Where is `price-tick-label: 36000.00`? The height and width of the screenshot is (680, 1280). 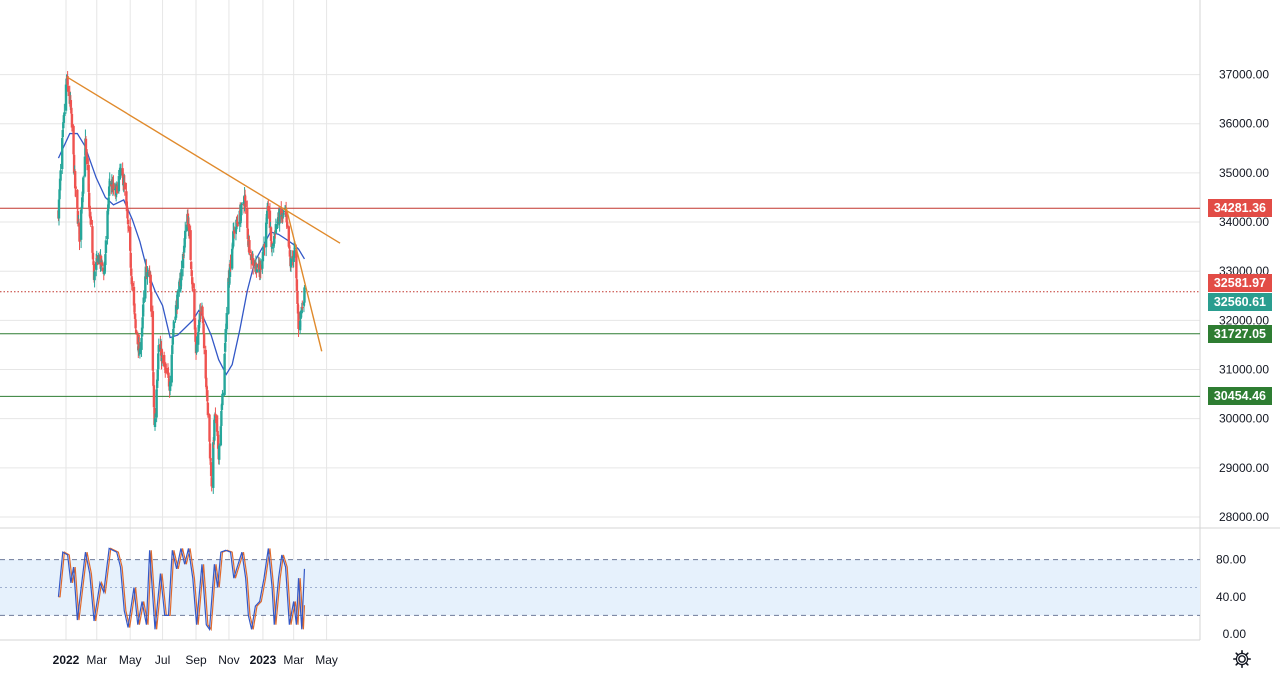
price-tick-label: 36000.00 is located at coordinates (1244, 124).